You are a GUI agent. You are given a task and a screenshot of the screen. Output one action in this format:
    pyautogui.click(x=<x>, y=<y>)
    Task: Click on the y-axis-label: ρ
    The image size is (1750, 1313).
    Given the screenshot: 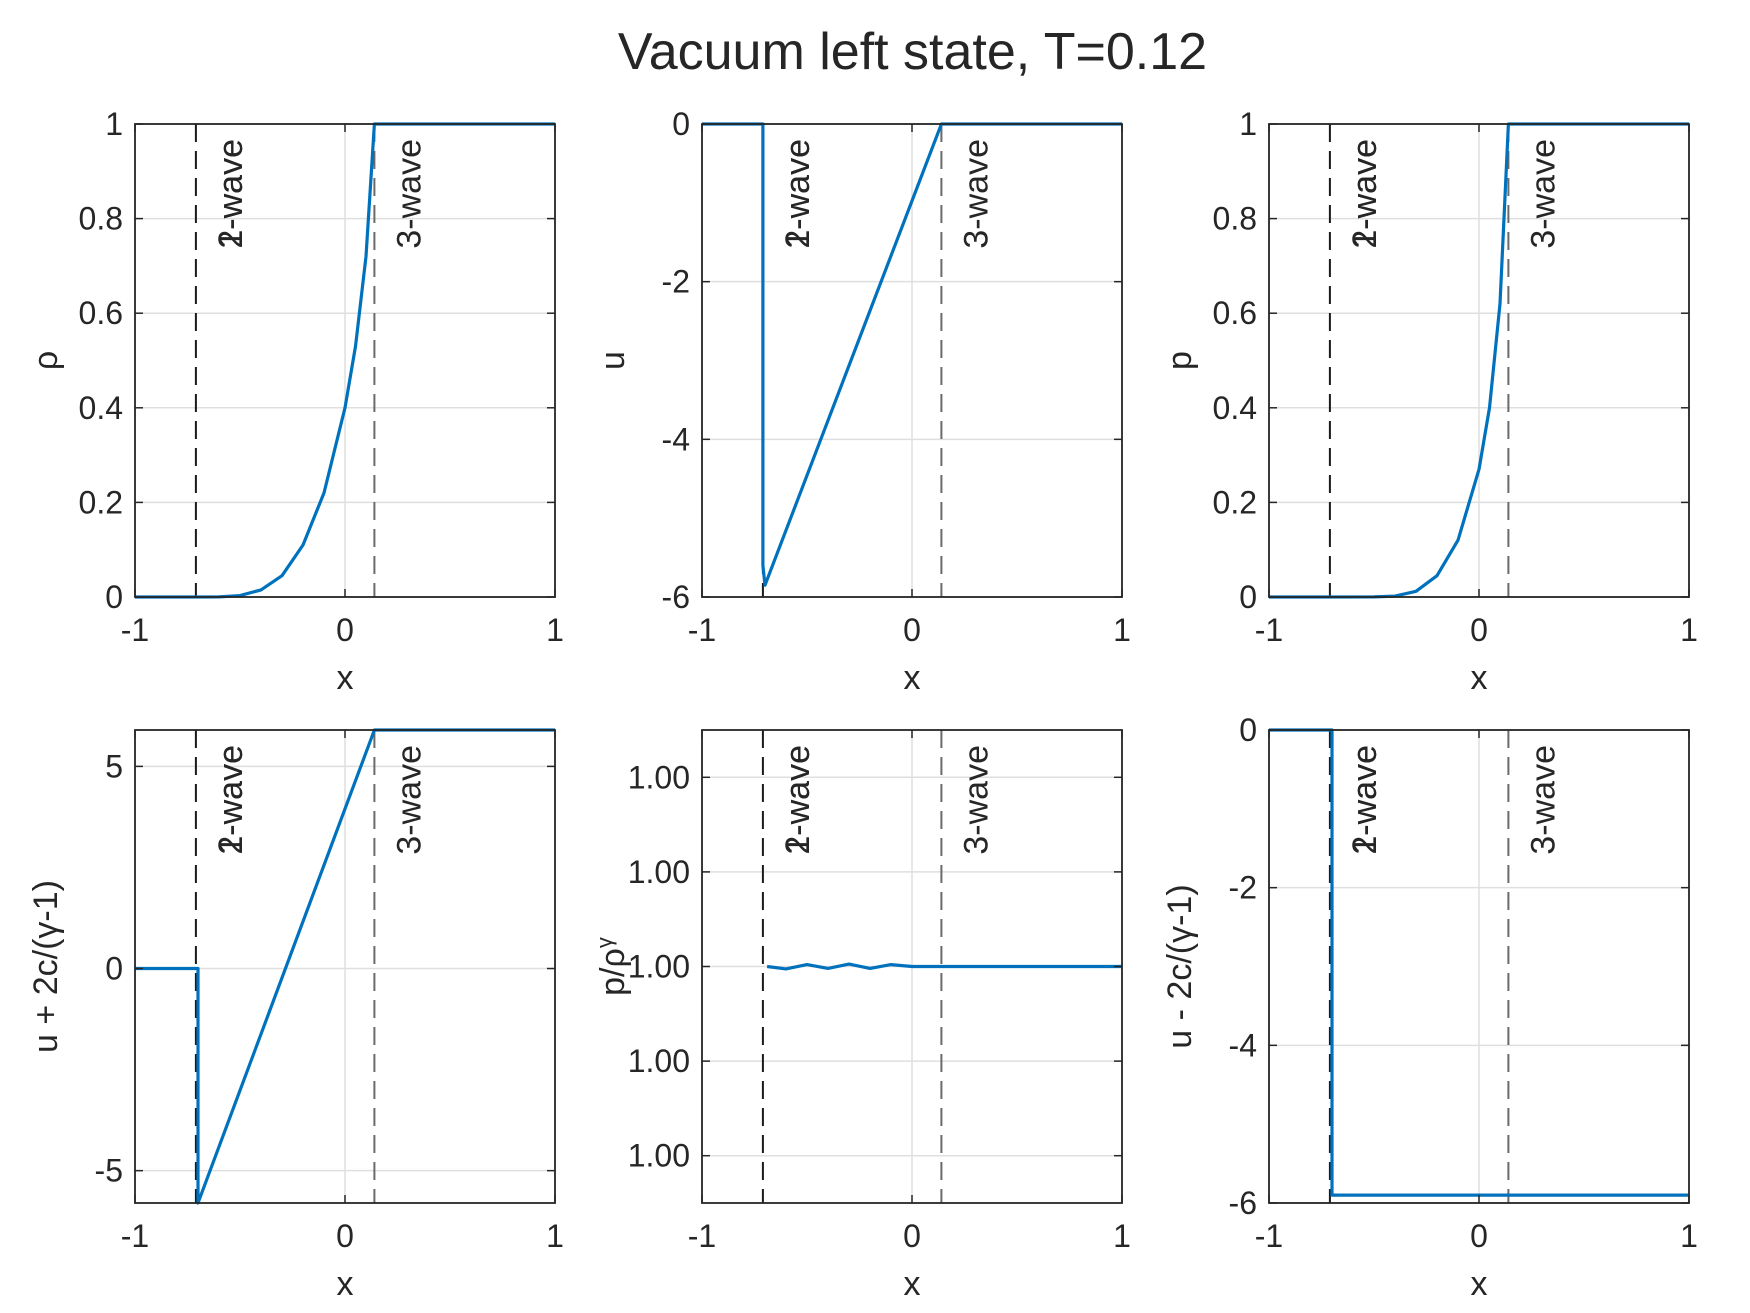 What is the action you would take?
    pyautogui.click(x=46, y=360)
    